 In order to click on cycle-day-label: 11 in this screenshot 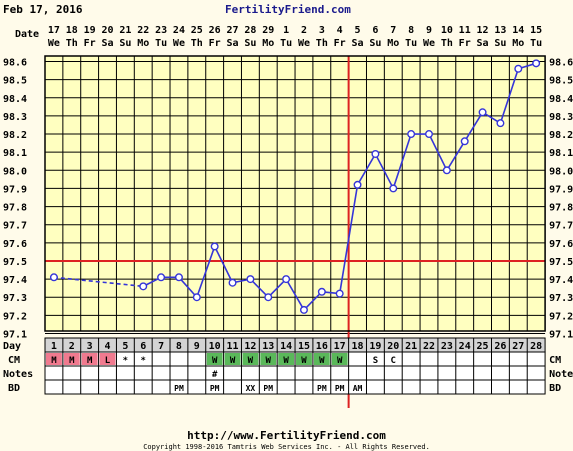, I will do `click(233, 346)`.